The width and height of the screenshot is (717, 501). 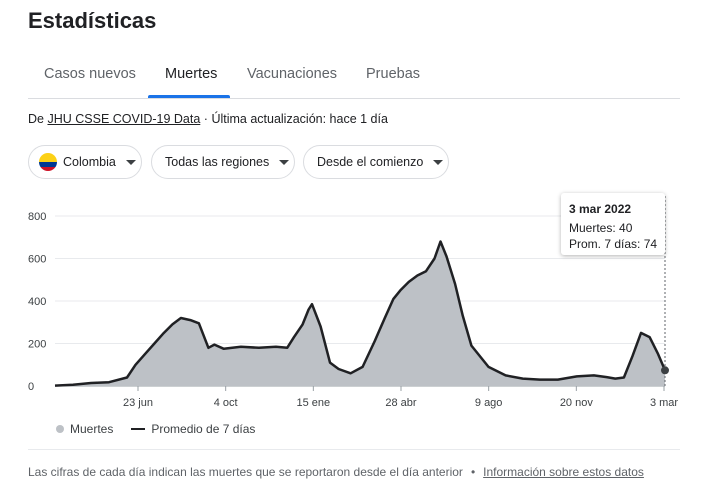 What do you see at coordinates (203, 429) in the screenshot?
I see `legend-line-label: Promedio de 7 días` at bounding box center [203, 429].